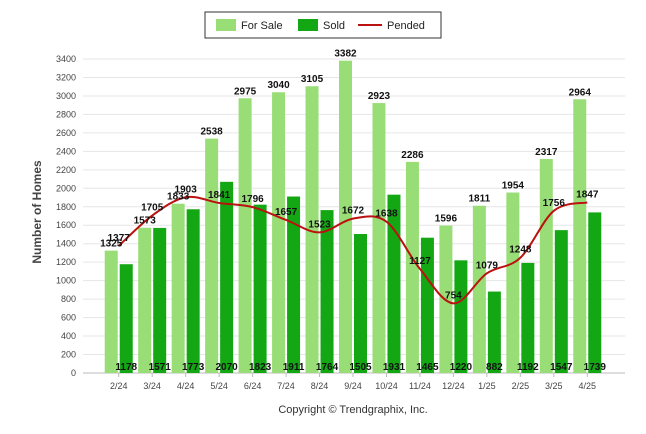  Describe the element at coordinates (73, 373) in the screenshot. I see `y-tick-label: 0` at that location.